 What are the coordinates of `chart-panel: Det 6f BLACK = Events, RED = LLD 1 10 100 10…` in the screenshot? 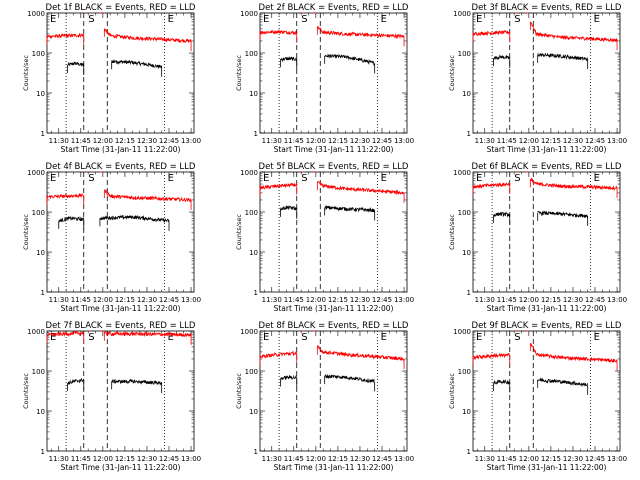 It's located at (537, 237).